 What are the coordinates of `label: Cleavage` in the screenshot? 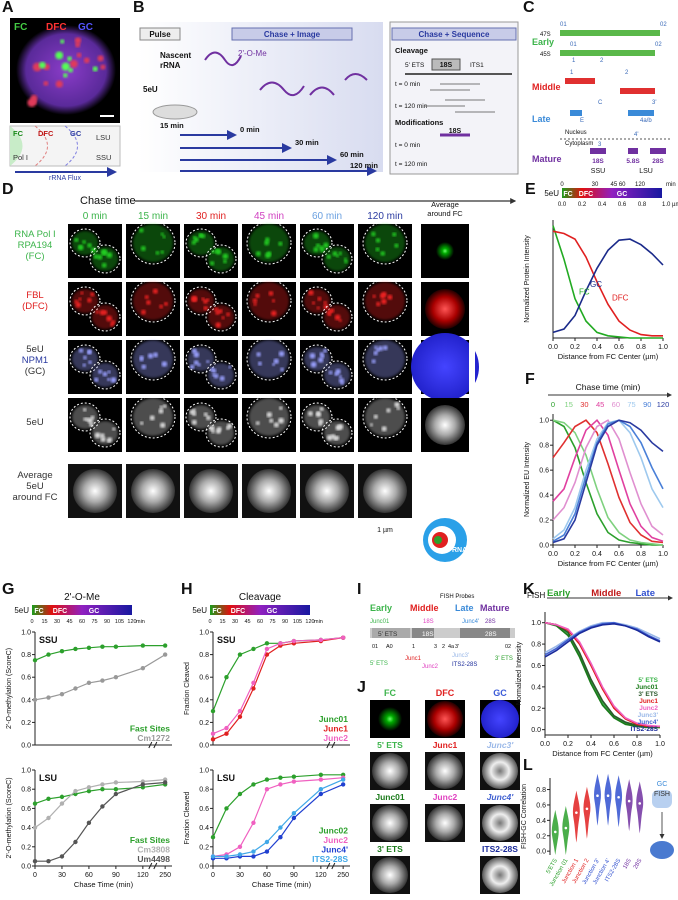 It's located at (260, 597).